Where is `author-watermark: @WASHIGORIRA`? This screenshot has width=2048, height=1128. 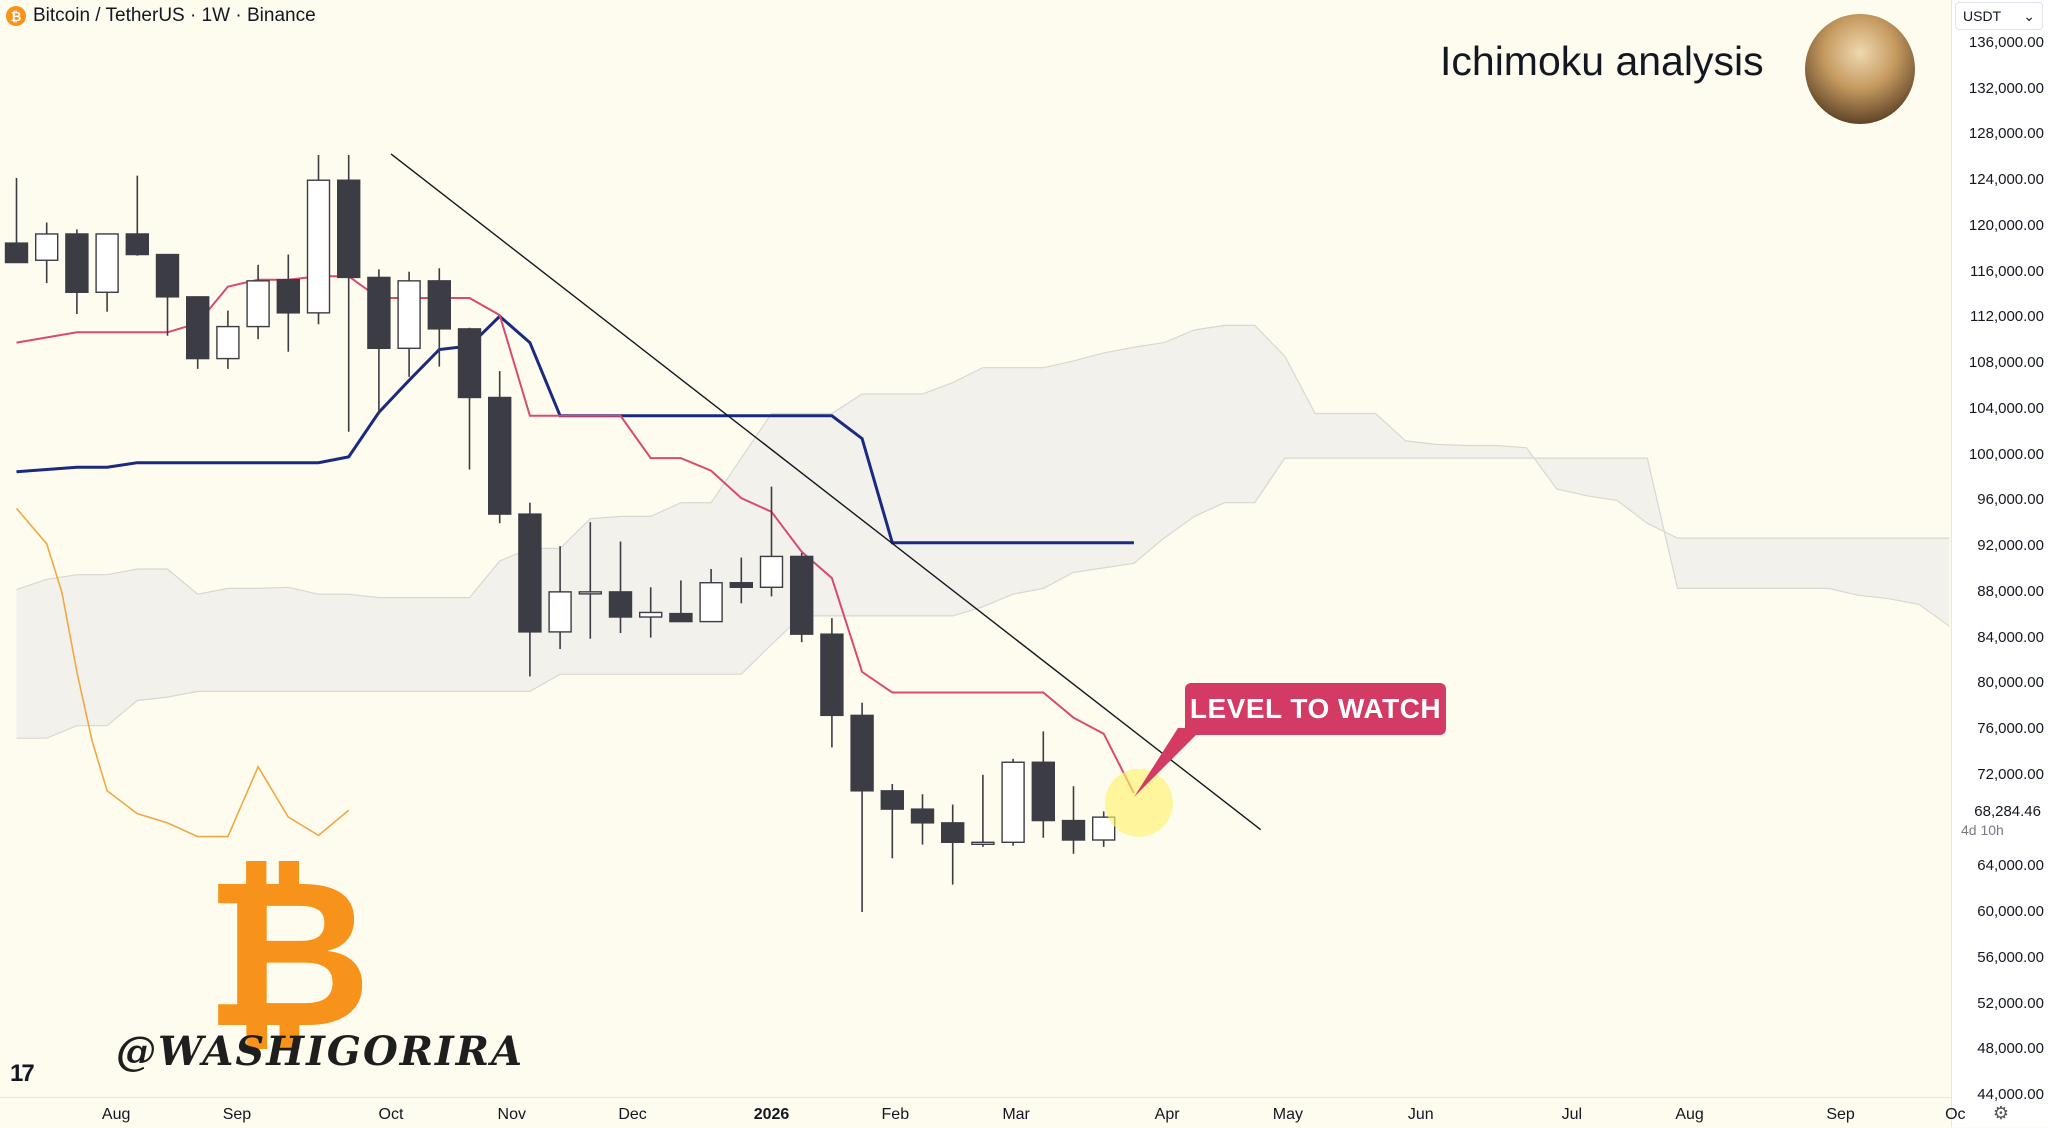
author-watermark: @WASHIGORIRA is located at coordinates (320, 1051).